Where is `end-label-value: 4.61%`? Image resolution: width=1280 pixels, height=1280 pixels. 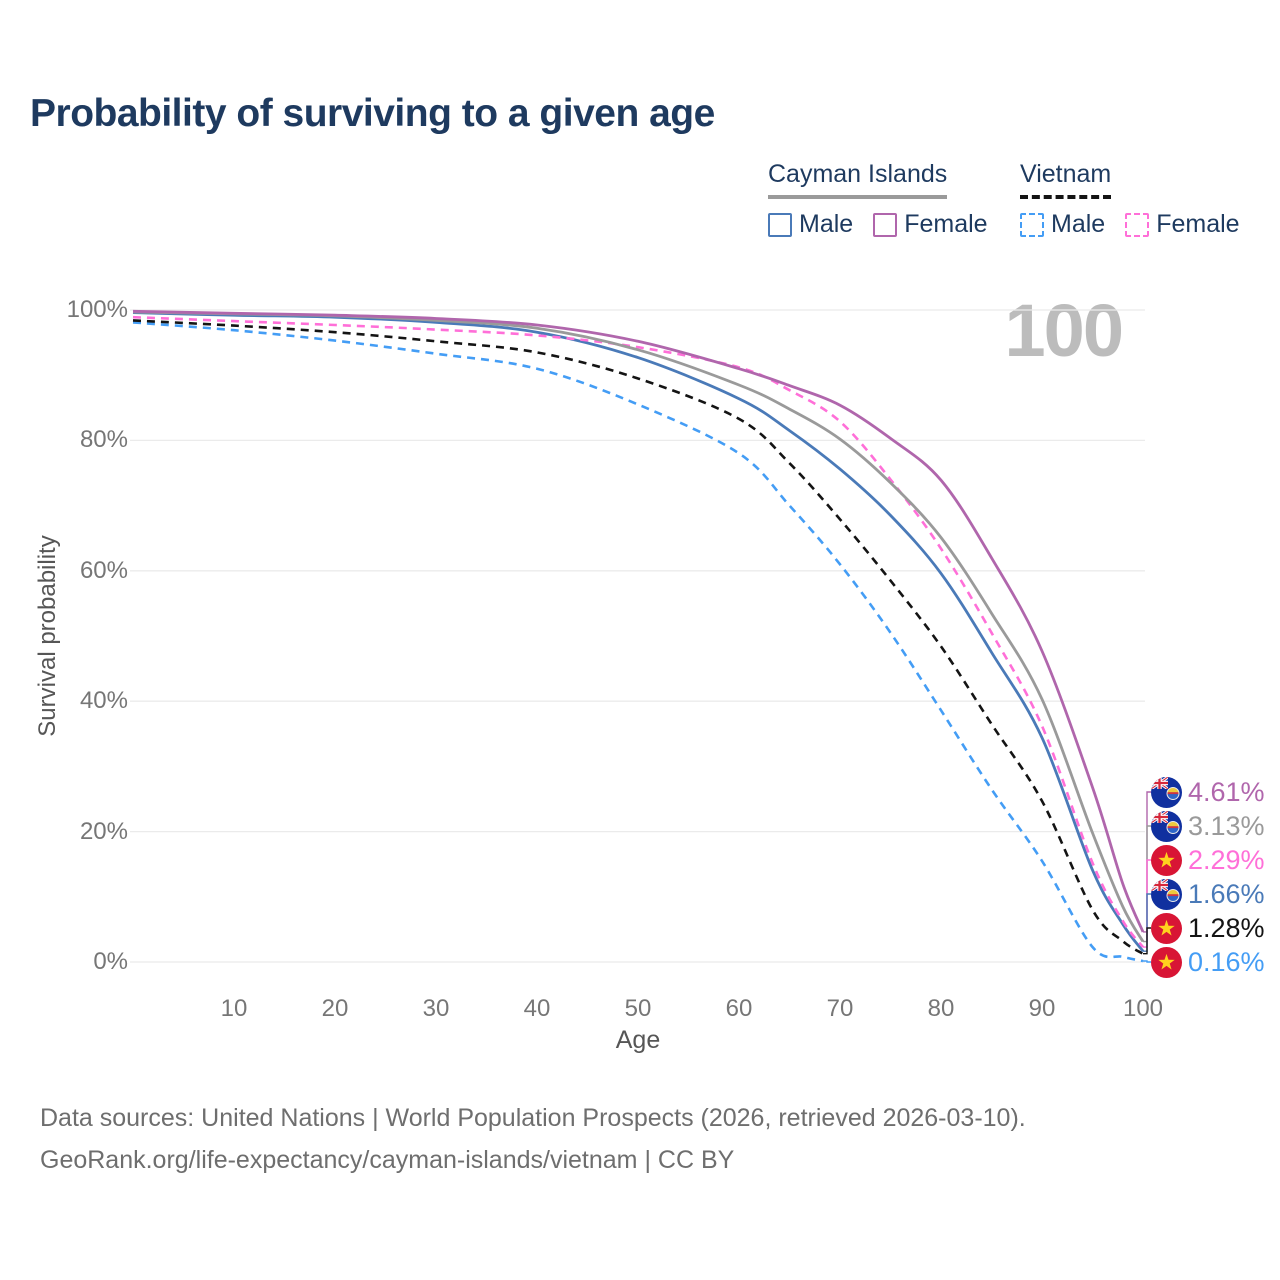
end-label-value: 4.61% is located at coordinates (1226, 791).